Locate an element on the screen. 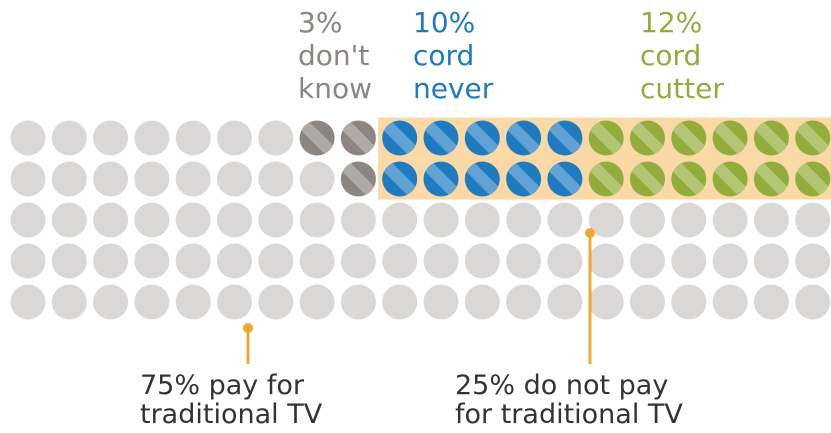  segment-label: cutter is located at coordinates (682, 88).